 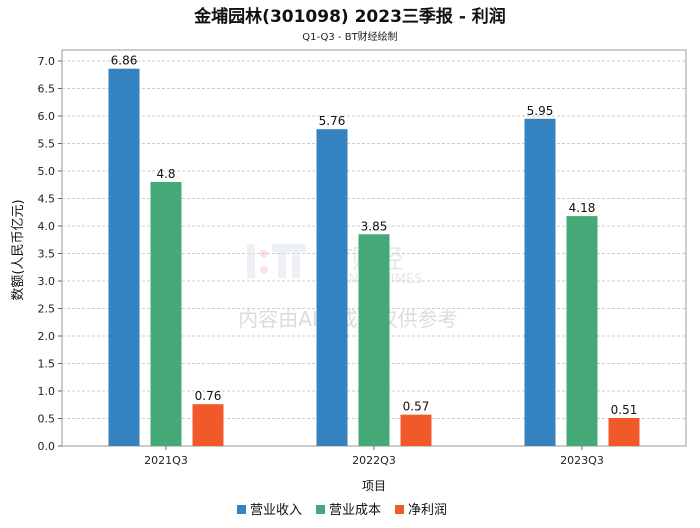 What do you see at coordinates (416, 407) in the screenshot?
I see `data-label: 0.57` at bounding box center [416, 407].